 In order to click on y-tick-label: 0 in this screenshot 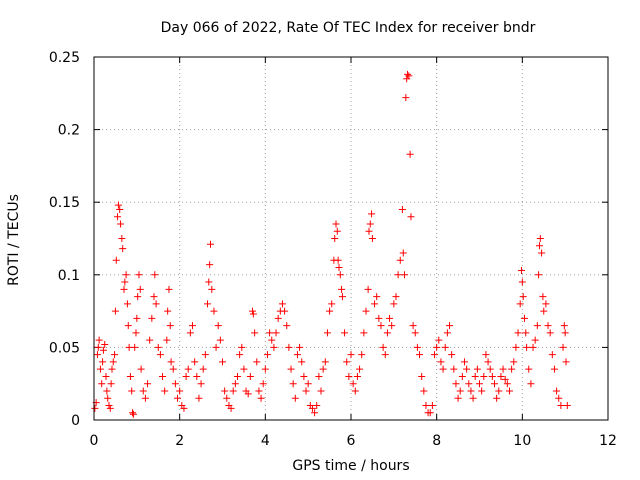, I will do `click(75, 421)`.